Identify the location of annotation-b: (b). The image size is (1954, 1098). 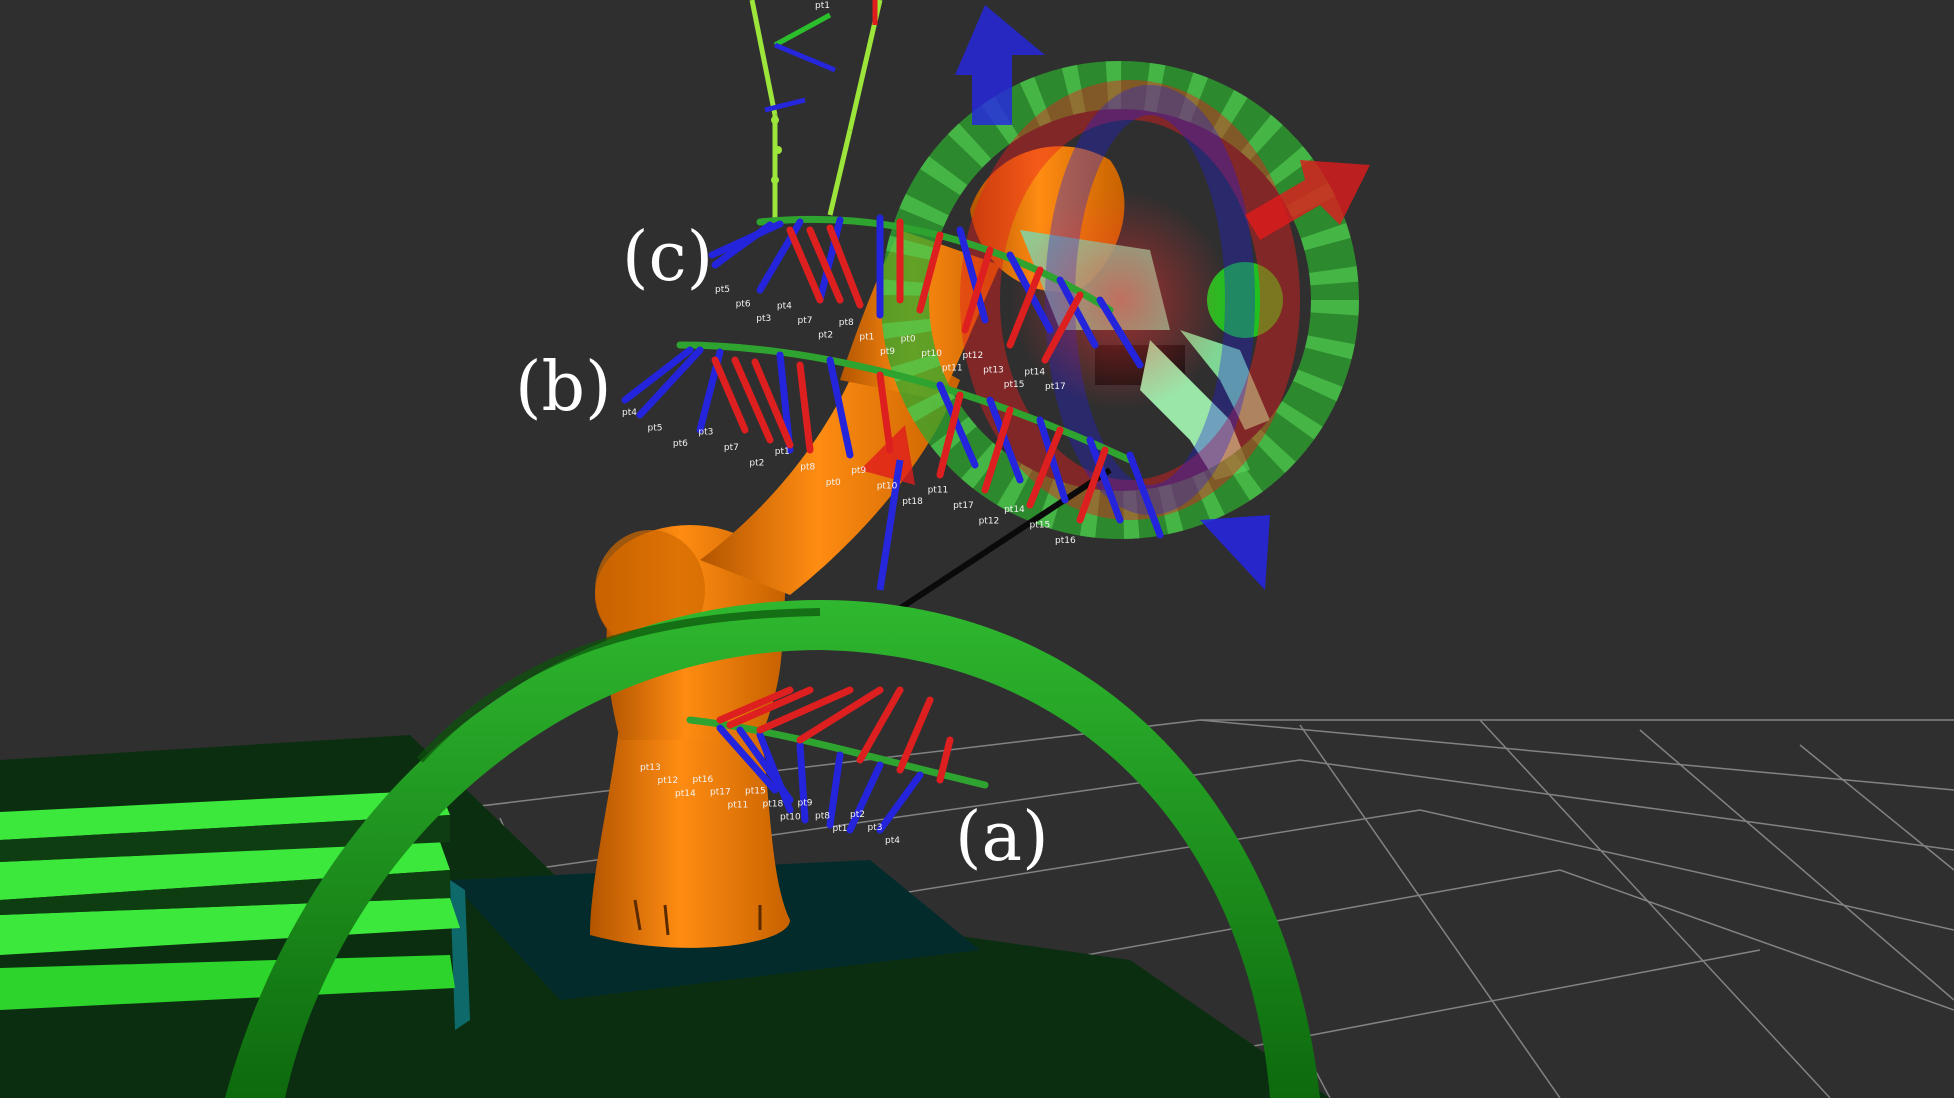
(563, 387).